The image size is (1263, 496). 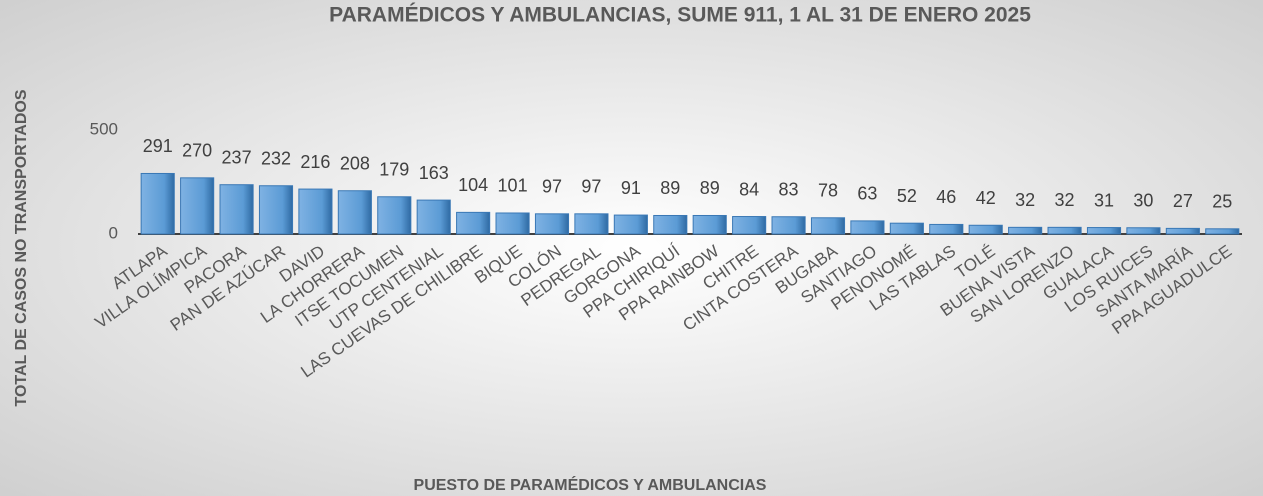 I want to click on y-axis-label: TOTAL DE CASOS NO TRANSPORTADOS, so click(x=21, y=247).